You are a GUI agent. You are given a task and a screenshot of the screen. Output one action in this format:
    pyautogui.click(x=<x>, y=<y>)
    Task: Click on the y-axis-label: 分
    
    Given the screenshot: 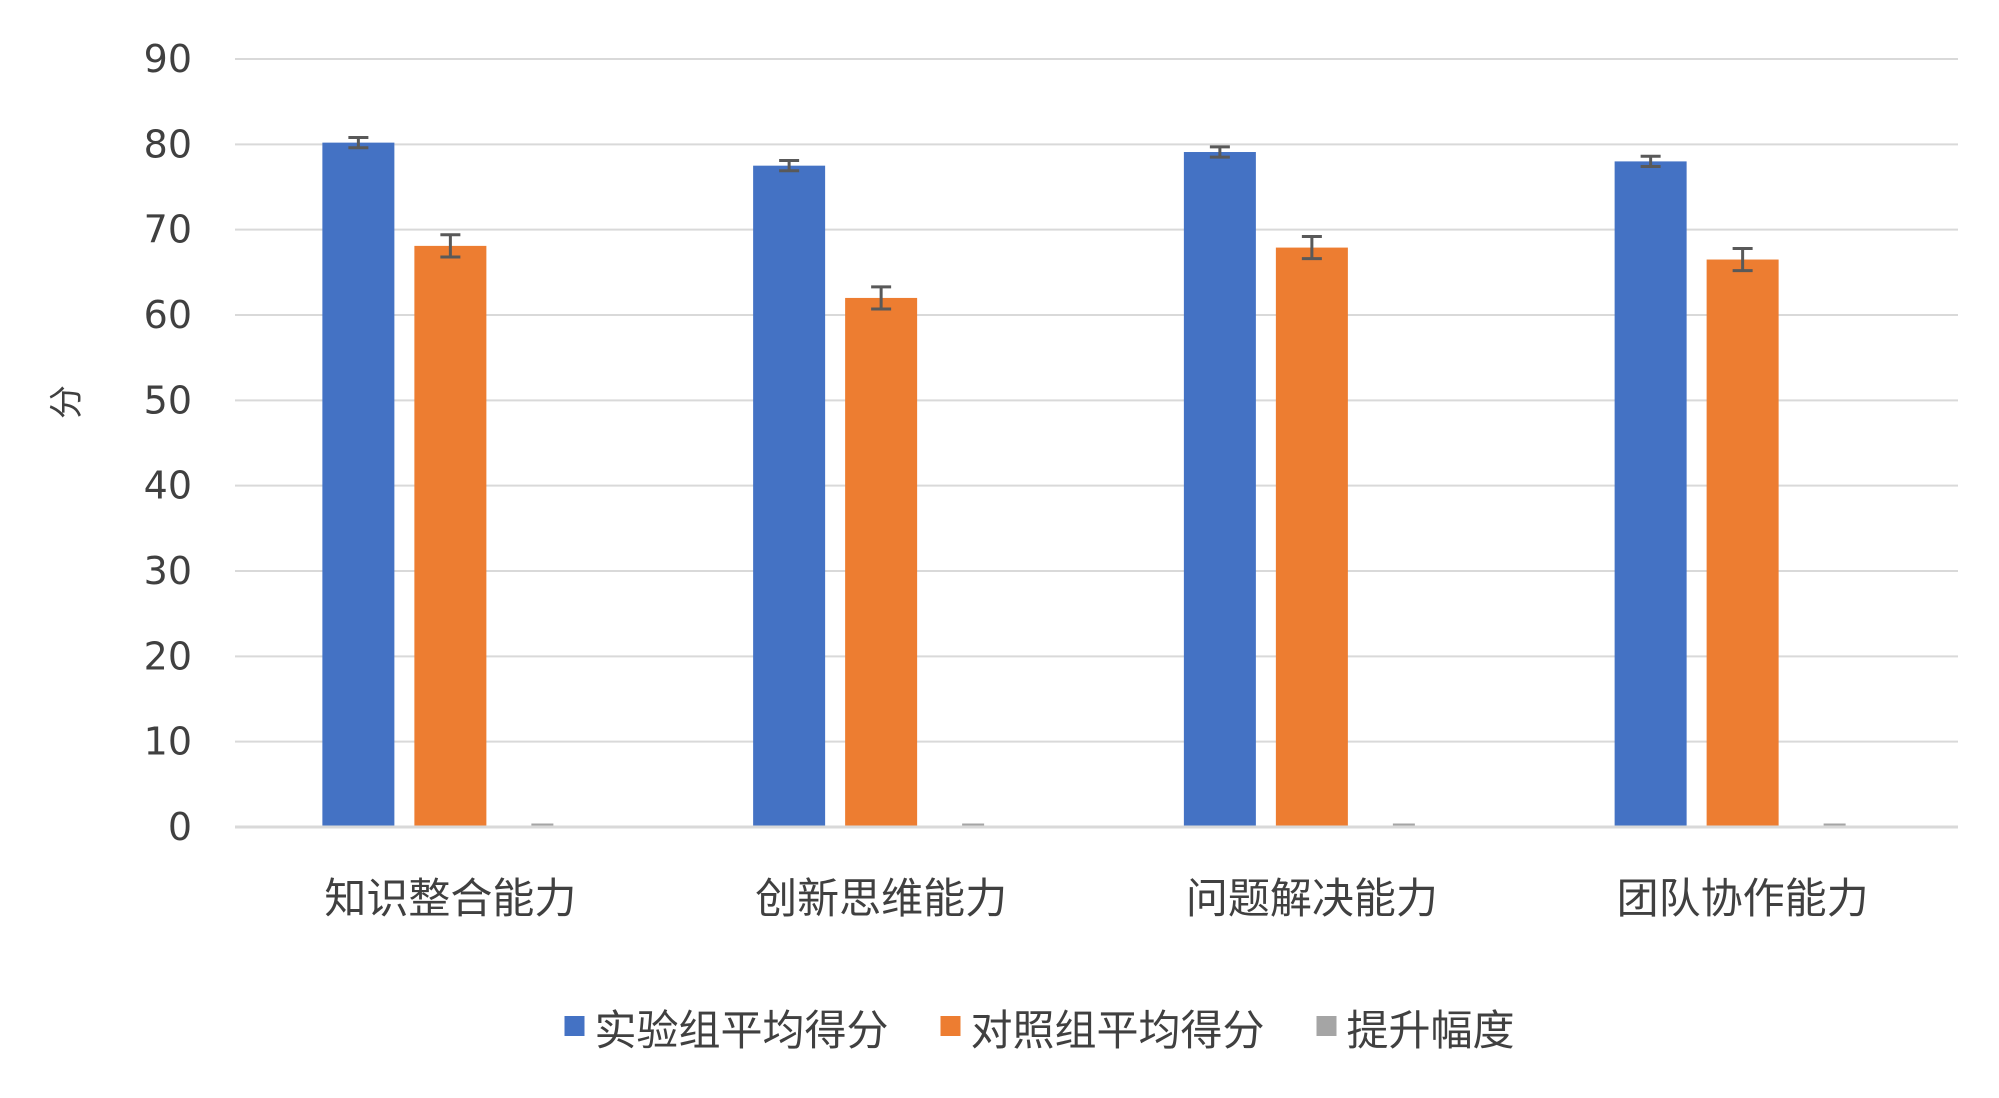 What is the action you would take?
    pyautogui.click(x=67, y=402)
    